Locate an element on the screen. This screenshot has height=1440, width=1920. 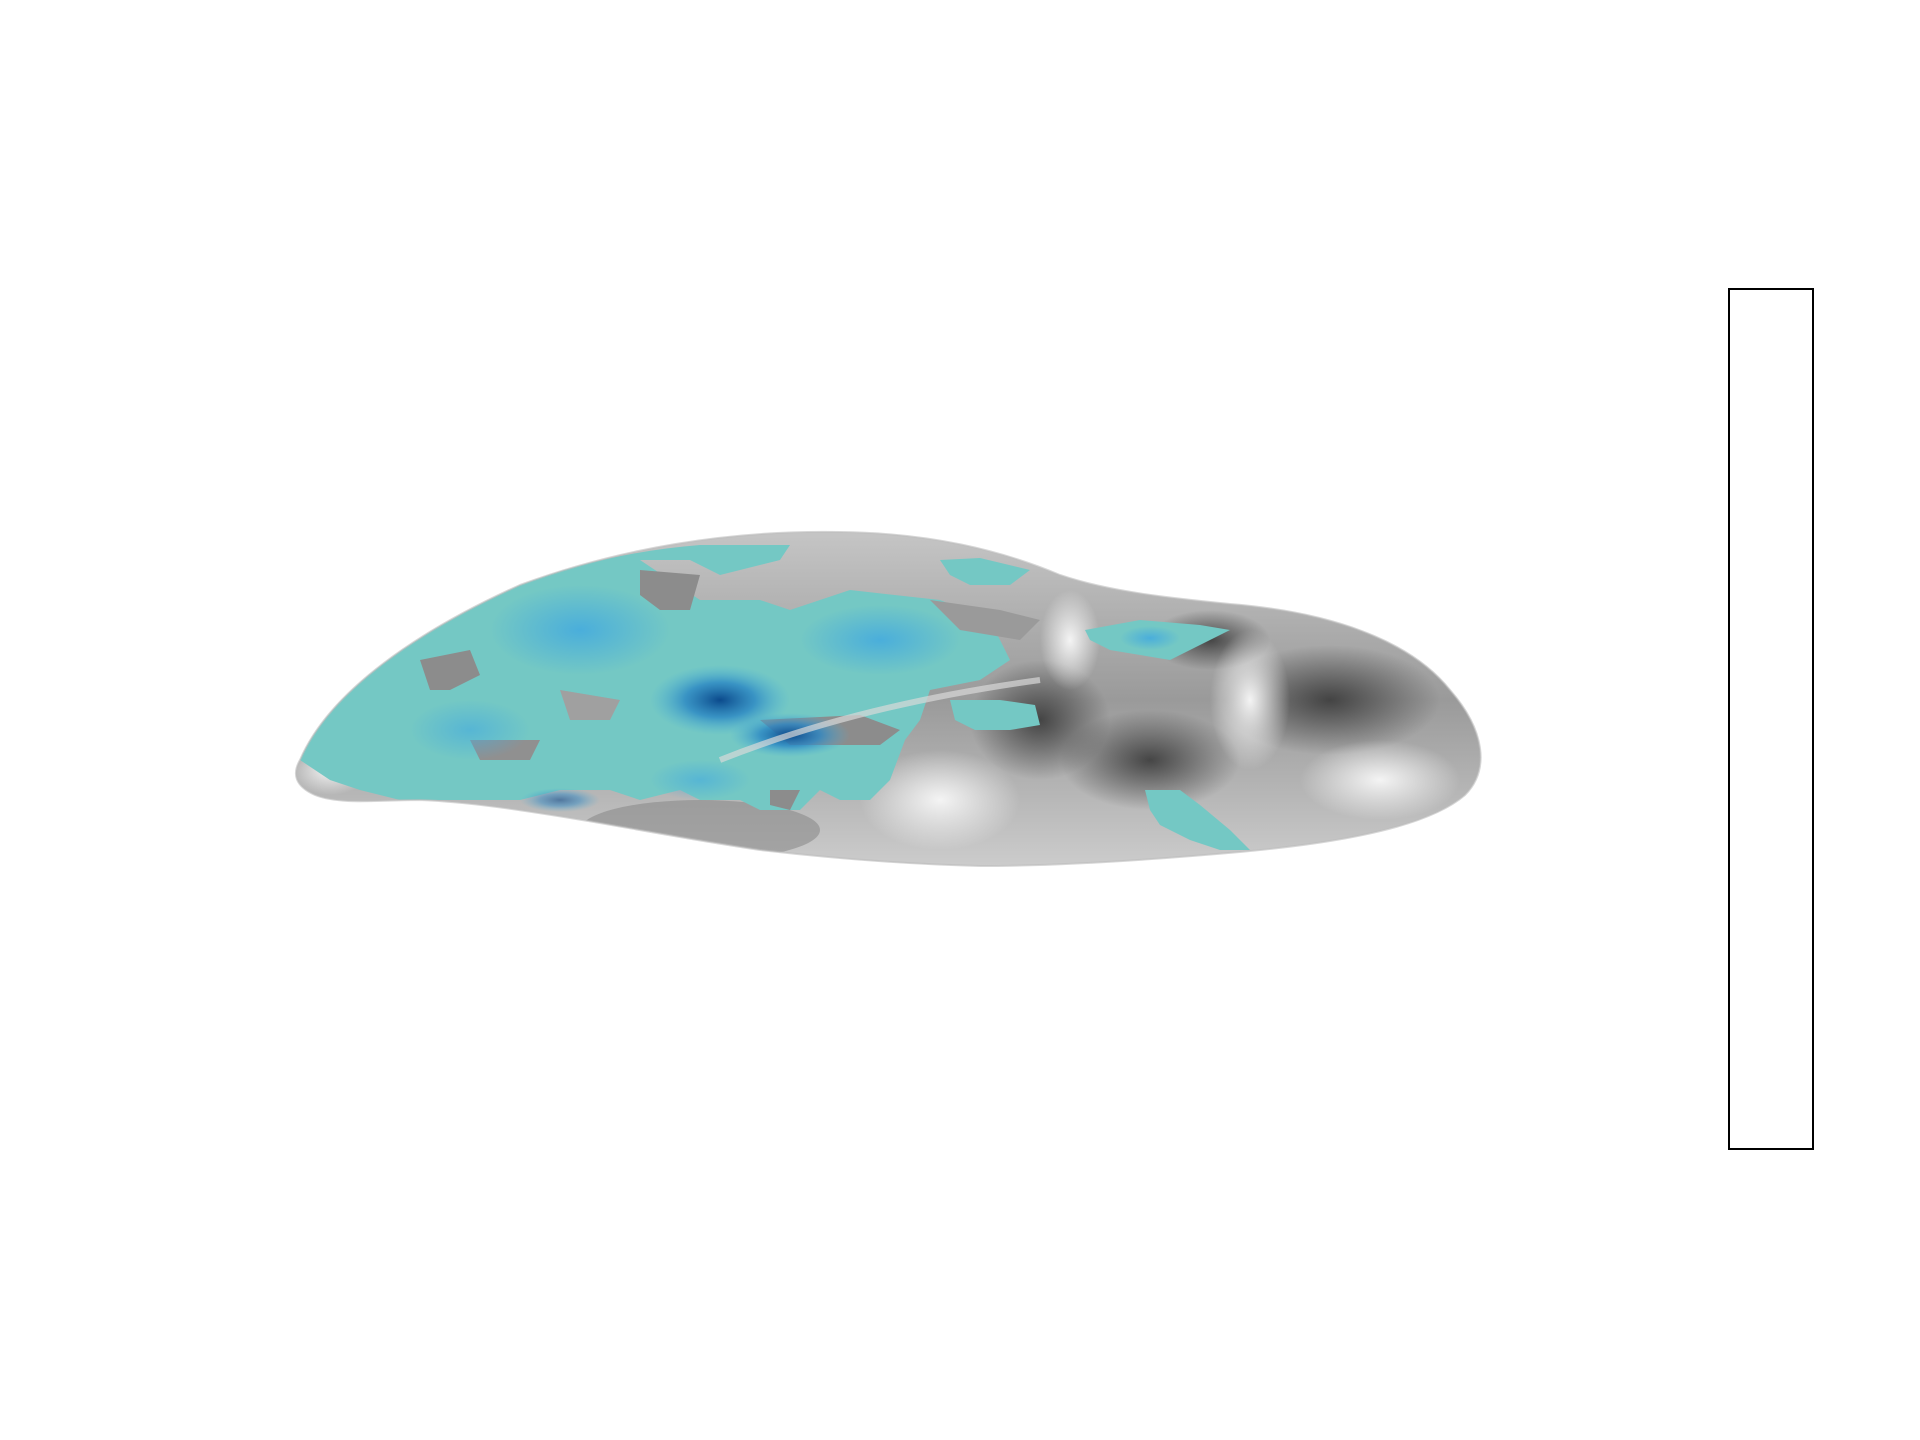
colorbar is located at coordinates (1771, 719).